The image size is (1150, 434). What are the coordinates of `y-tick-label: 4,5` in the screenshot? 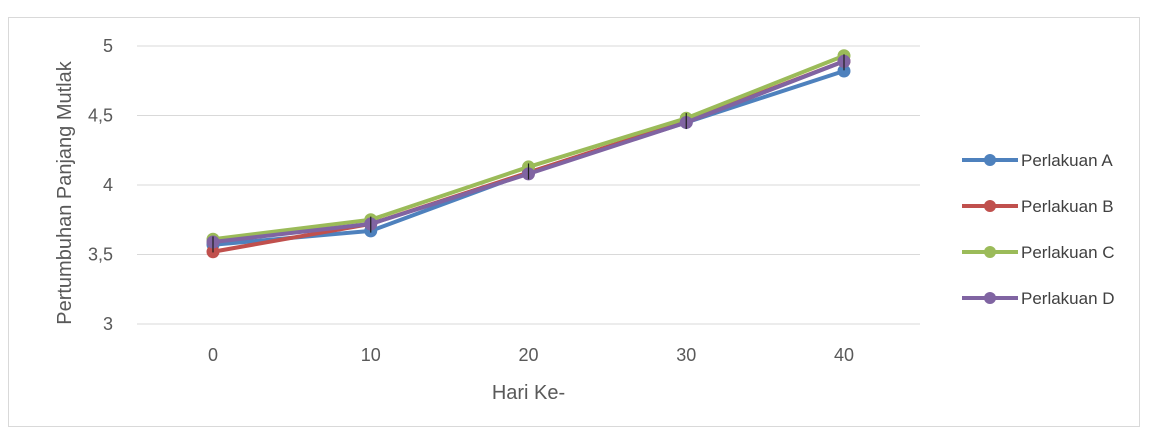 It's located at (100, 116).